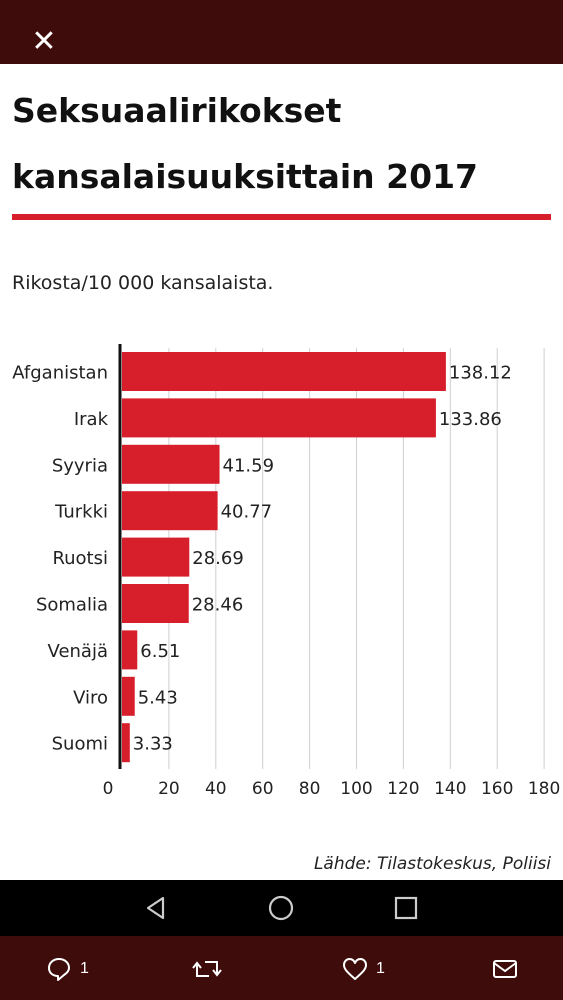 Image resolution: width=563 pixels, height=1000 pixels. I want to click on category-label: Somalia, so click(72, 605).